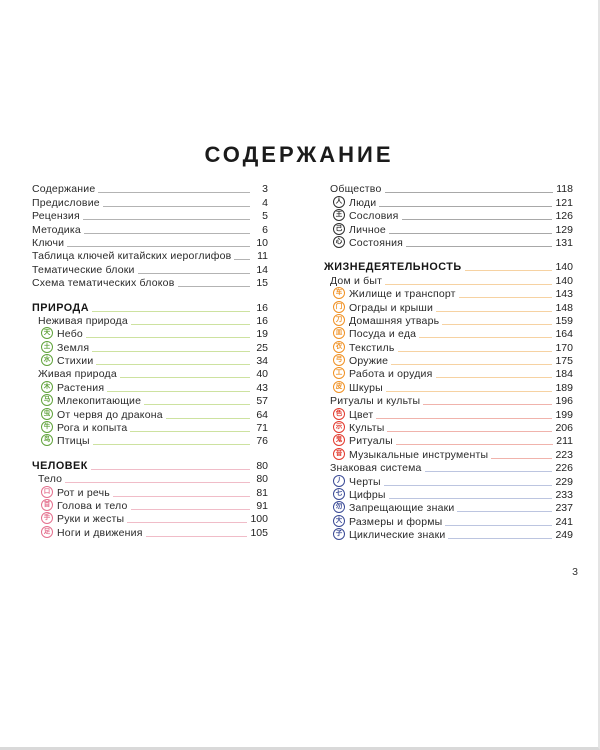 This screenshot has width=600, height=750. I want to click on toc-entry: Знаковая система 226, so click(448, 467).